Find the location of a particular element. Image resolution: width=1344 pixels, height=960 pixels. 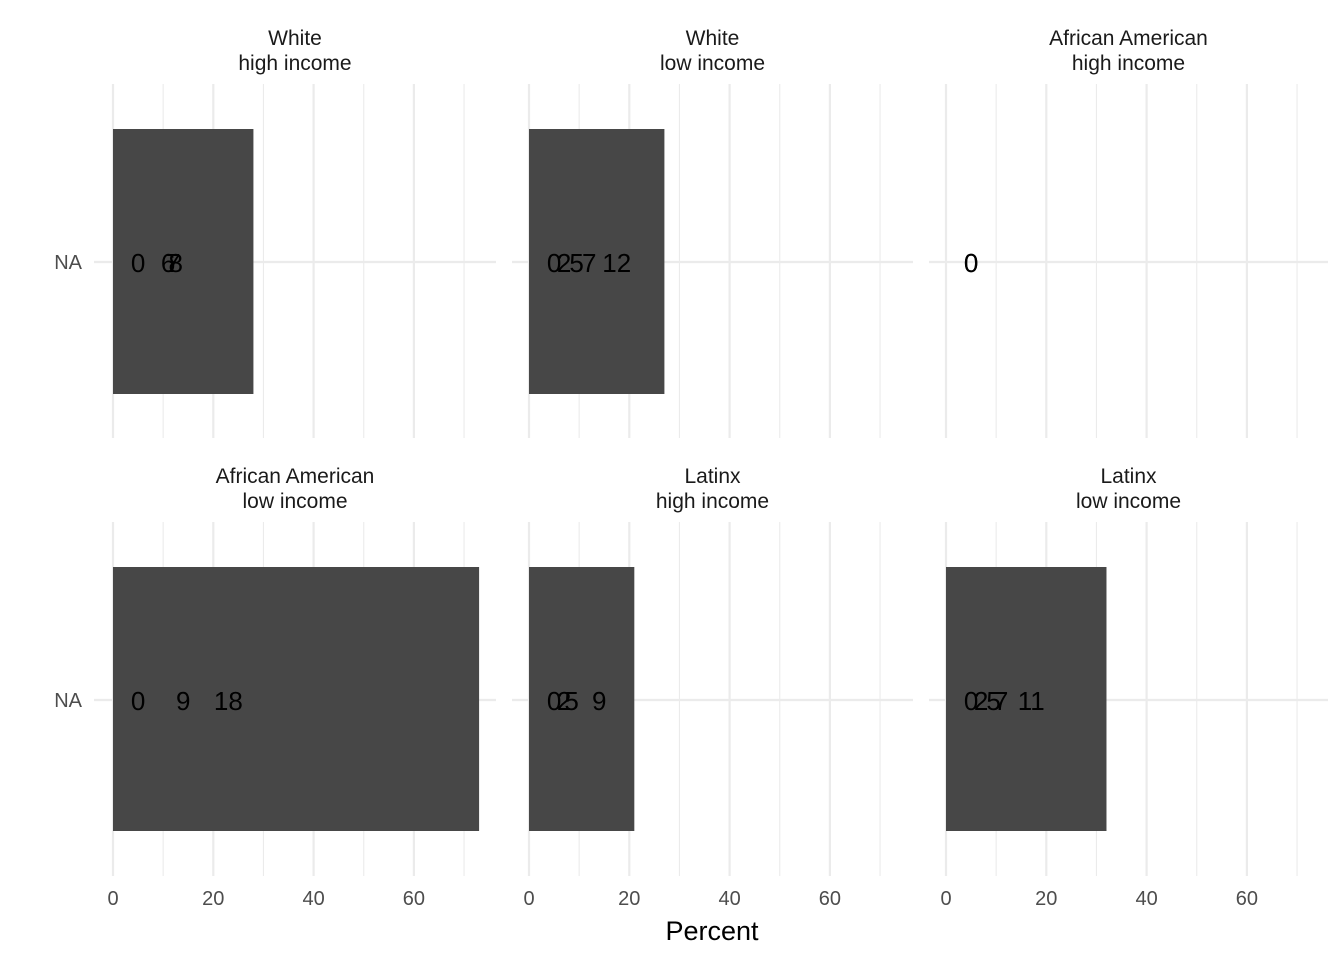

data-label: 11 is located at coordinates (1031, 701).